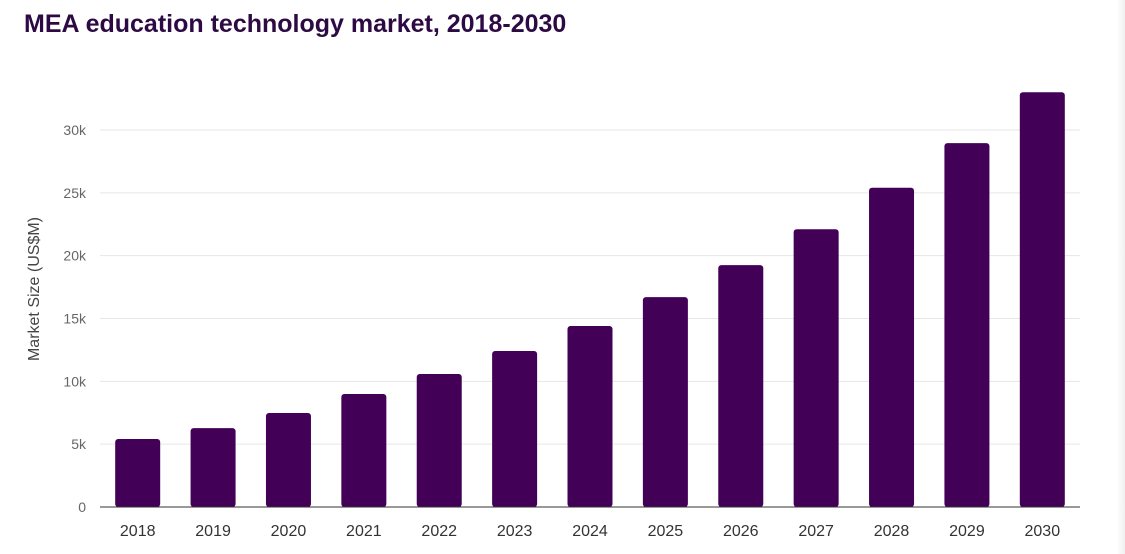 This screenshot has width=1125, height=554. What do you see at coordinates (665, 402) in the screenshot?
I see `bar-2025` at bounding box center [665, 402].